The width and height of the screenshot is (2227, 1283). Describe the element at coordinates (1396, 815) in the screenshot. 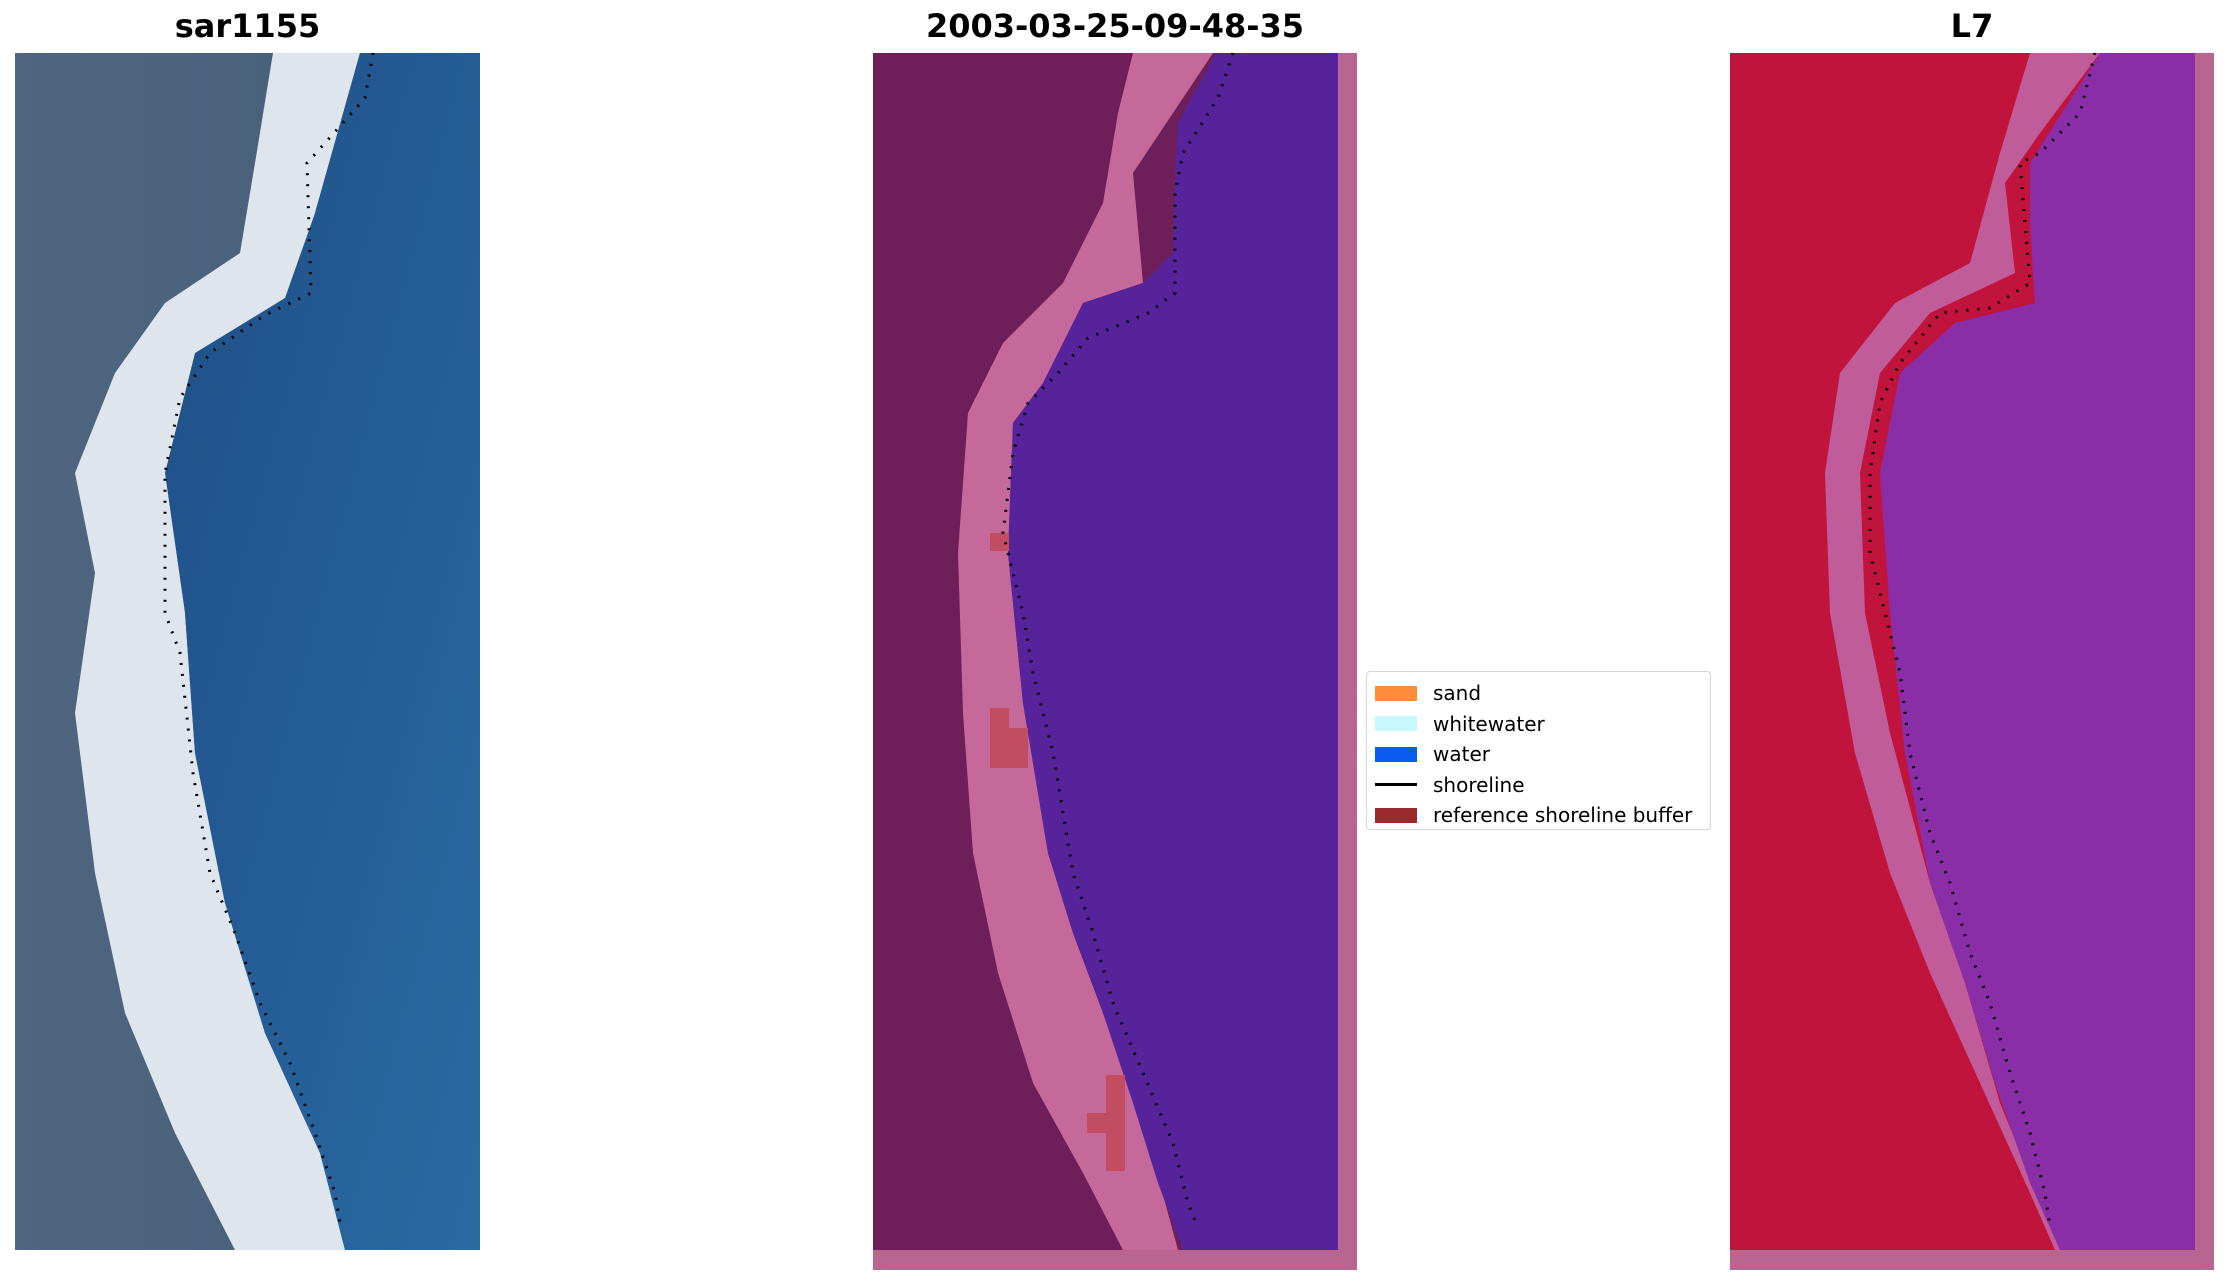

I see `legend-swatch-reference-shoreline-buffer` at that location.